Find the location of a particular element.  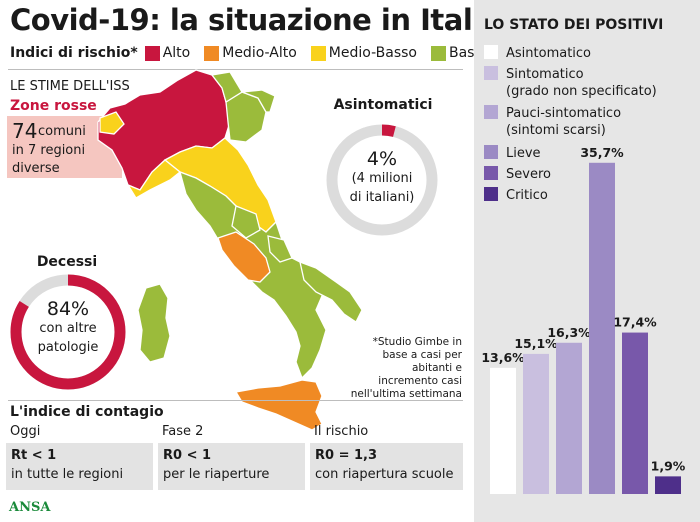

bar-value-label-2: 16,3% is located at coordinates (569, 332).